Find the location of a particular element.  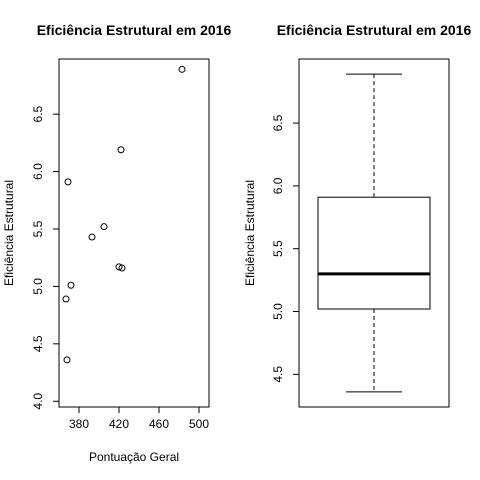

boxplot-y-tick-label: 4.5 is located at coordinates (278, 374).